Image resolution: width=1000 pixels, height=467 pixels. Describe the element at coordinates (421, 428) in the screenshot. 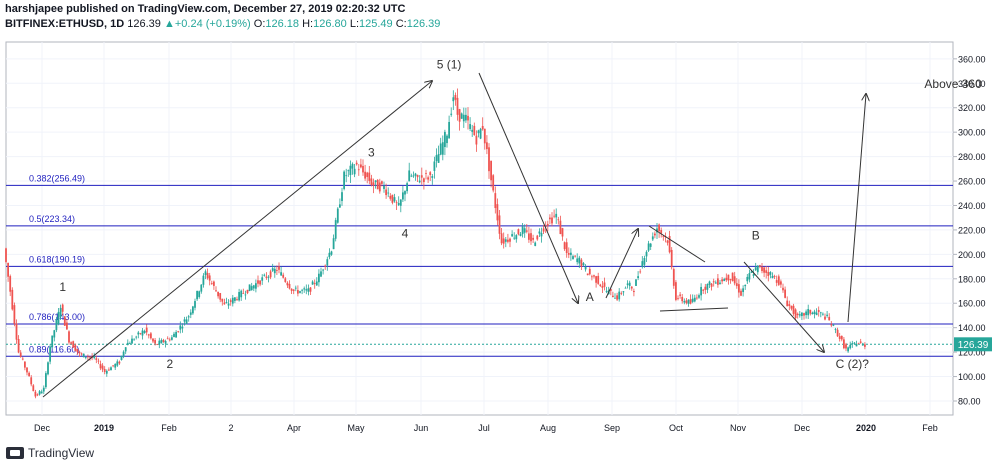

I see `x-tick-label: Jun` at that location.